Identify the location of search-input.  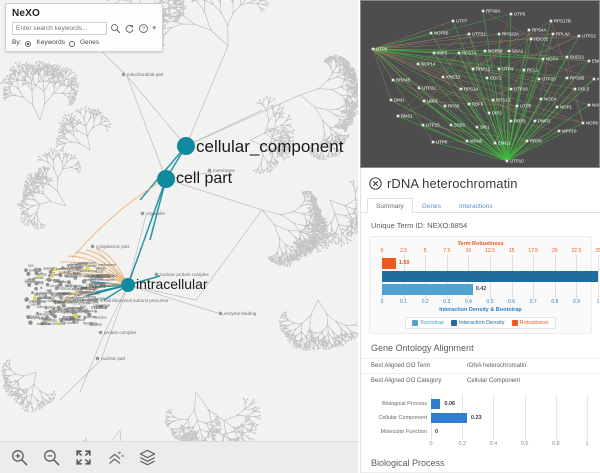
(60, 28).